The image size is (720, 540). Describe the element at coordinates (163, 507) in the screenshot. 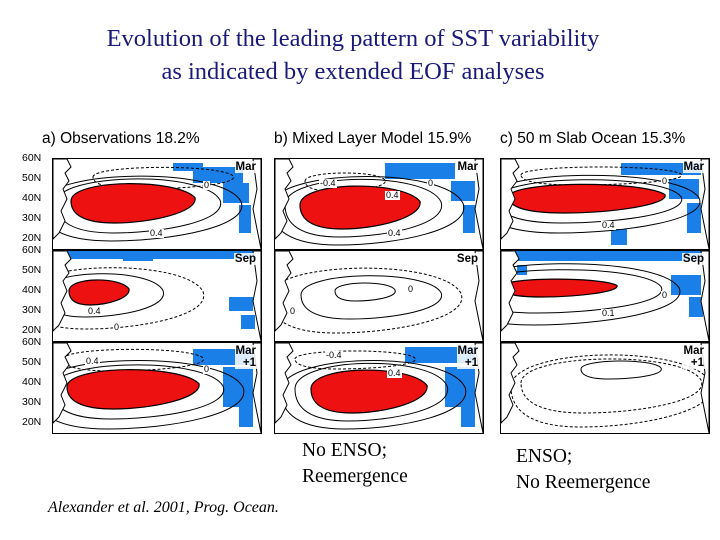

I see `citation: Alexander et al. 2001, Prog. Ocean.` at that location.